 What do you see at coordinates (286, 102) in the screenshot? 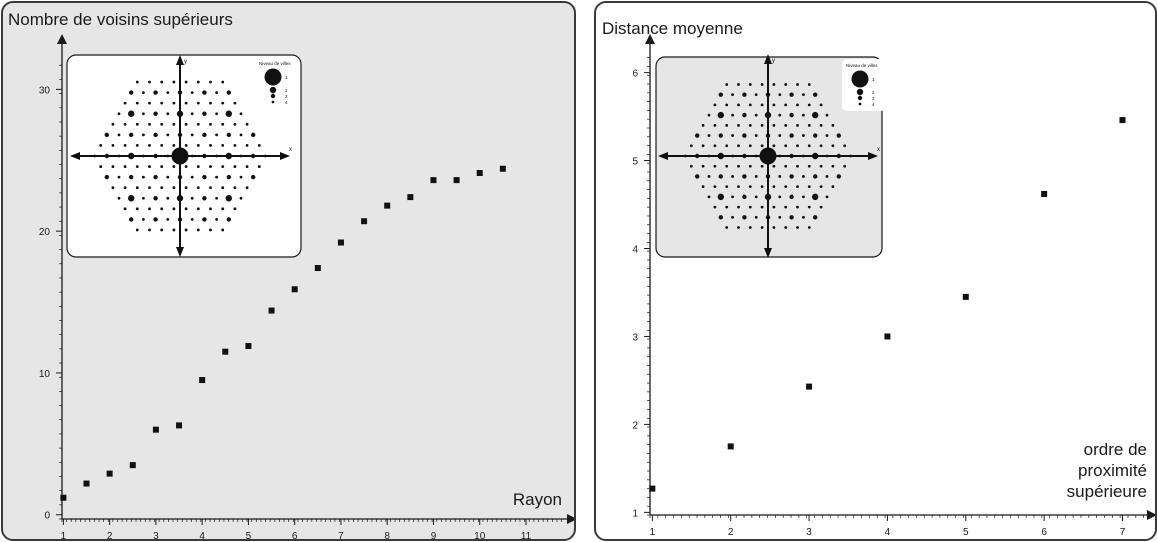
I see `inset-legend-label: 4` at bounding box center [286, 102].